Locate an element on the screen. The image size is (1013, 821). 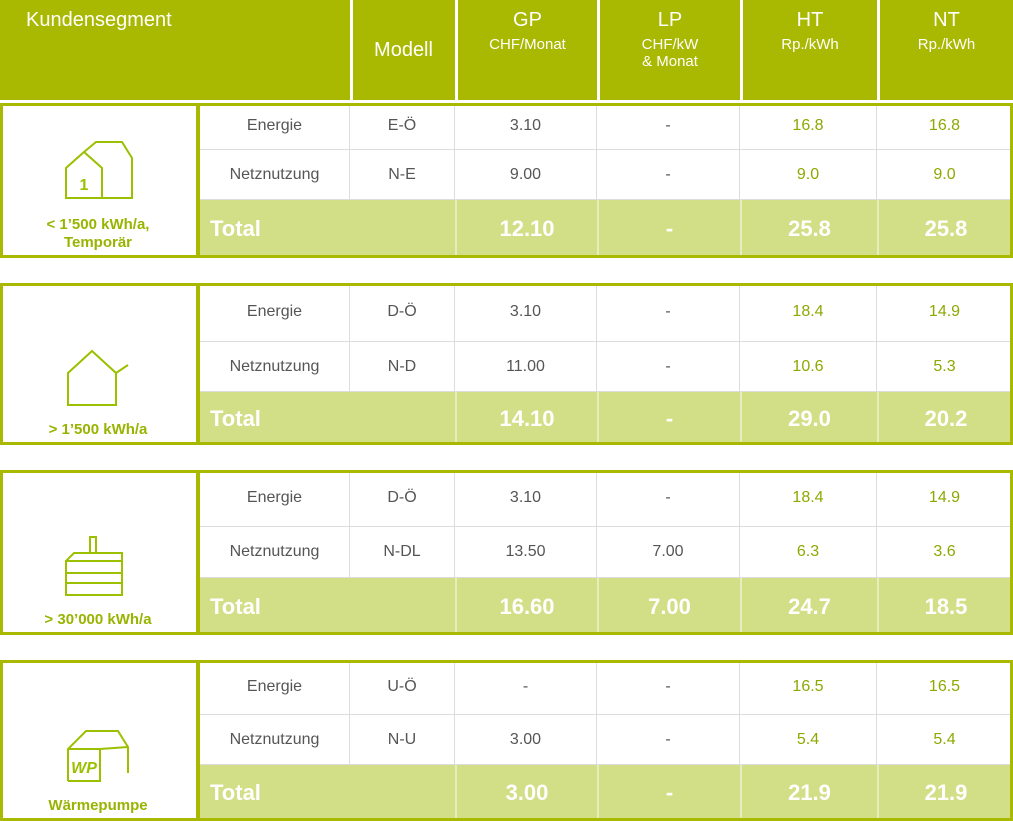
row-model: N-DL is located at coordinates (402, 552).